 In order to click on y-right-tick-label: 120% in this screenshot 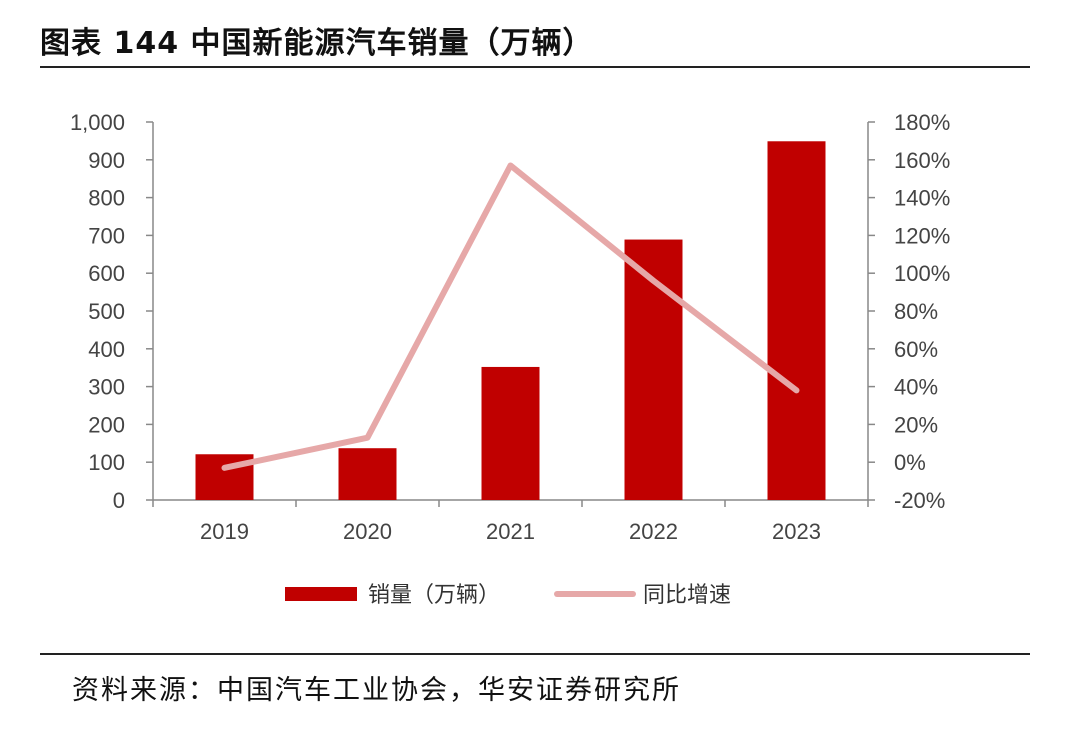, I will do `click(922, 235)`.